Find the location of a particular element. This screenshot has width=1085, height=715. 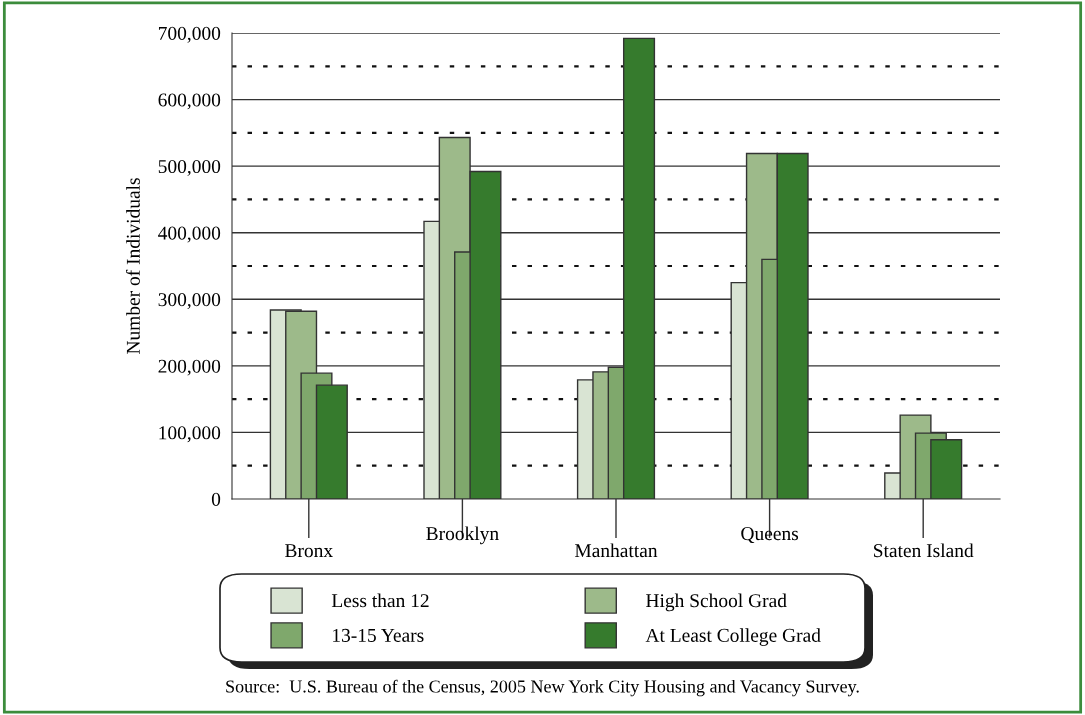

y-axis-title: Number of Individuals is located at coordinates (132, 266).